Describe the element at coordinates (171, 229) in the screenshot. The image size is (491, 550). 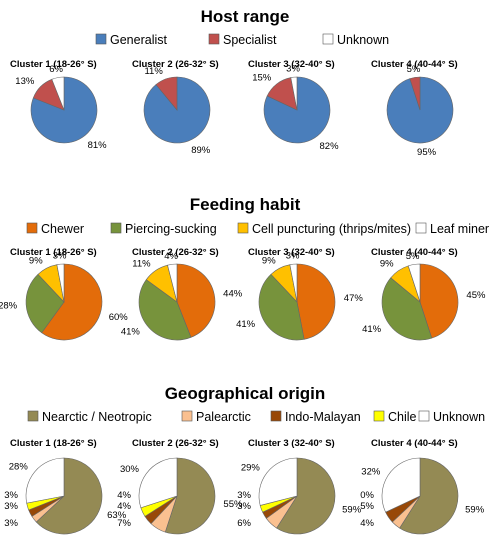
I see `legend-label: Piercing-sucking` at that location.